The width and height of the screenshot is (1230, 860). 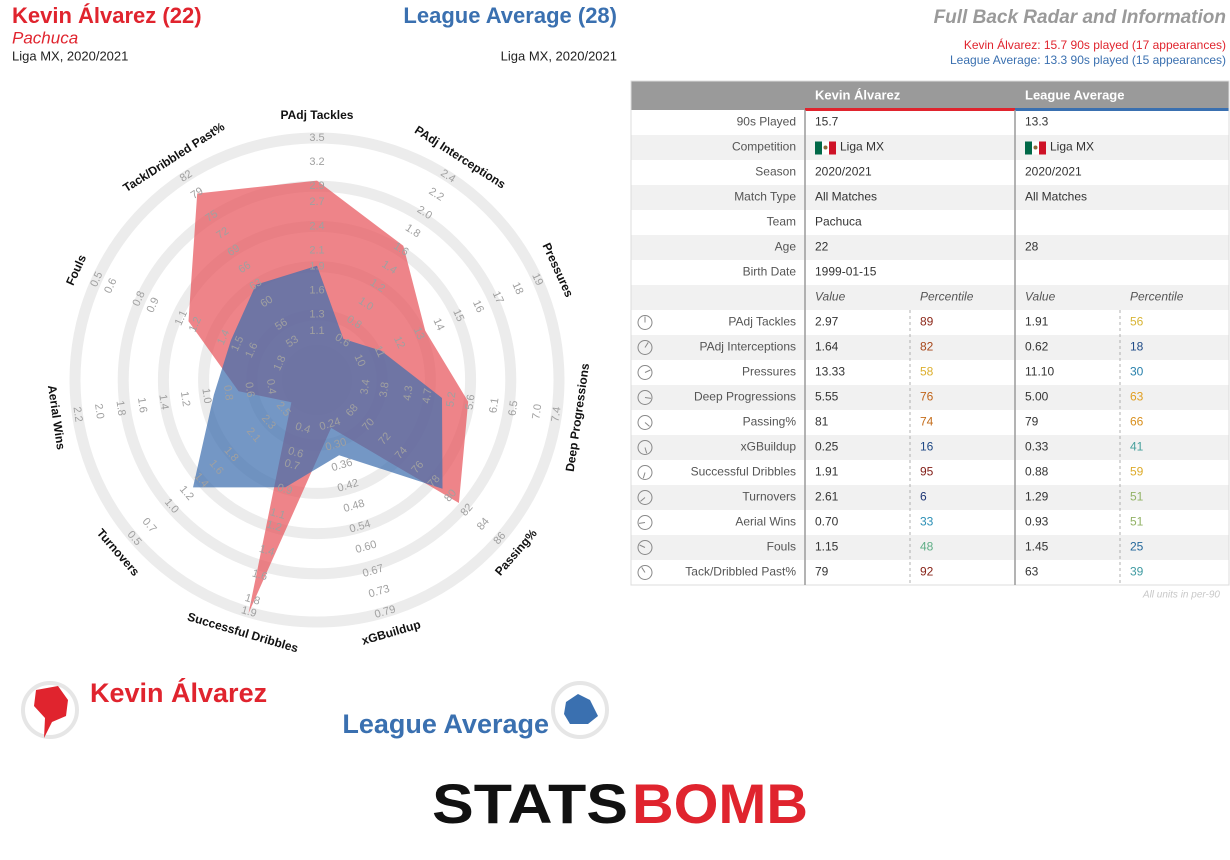 I want to click on axis-tick-label: 4.3, so click(x=408, y=393).